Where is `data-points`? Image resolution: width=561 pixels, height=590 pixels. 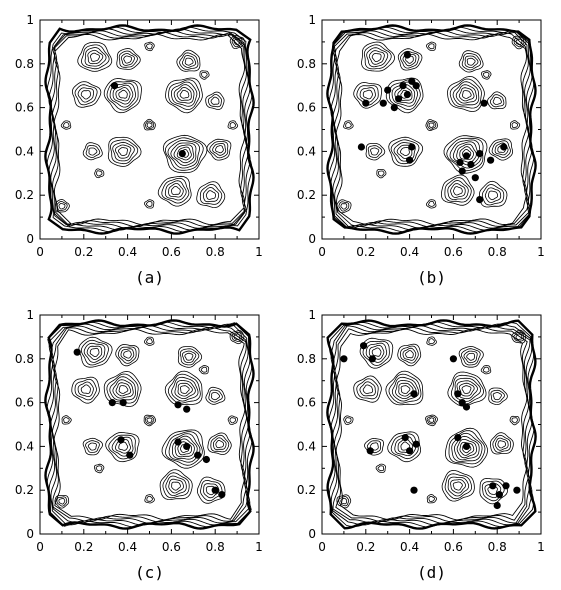 data-points is located at coordinates (432, 127).